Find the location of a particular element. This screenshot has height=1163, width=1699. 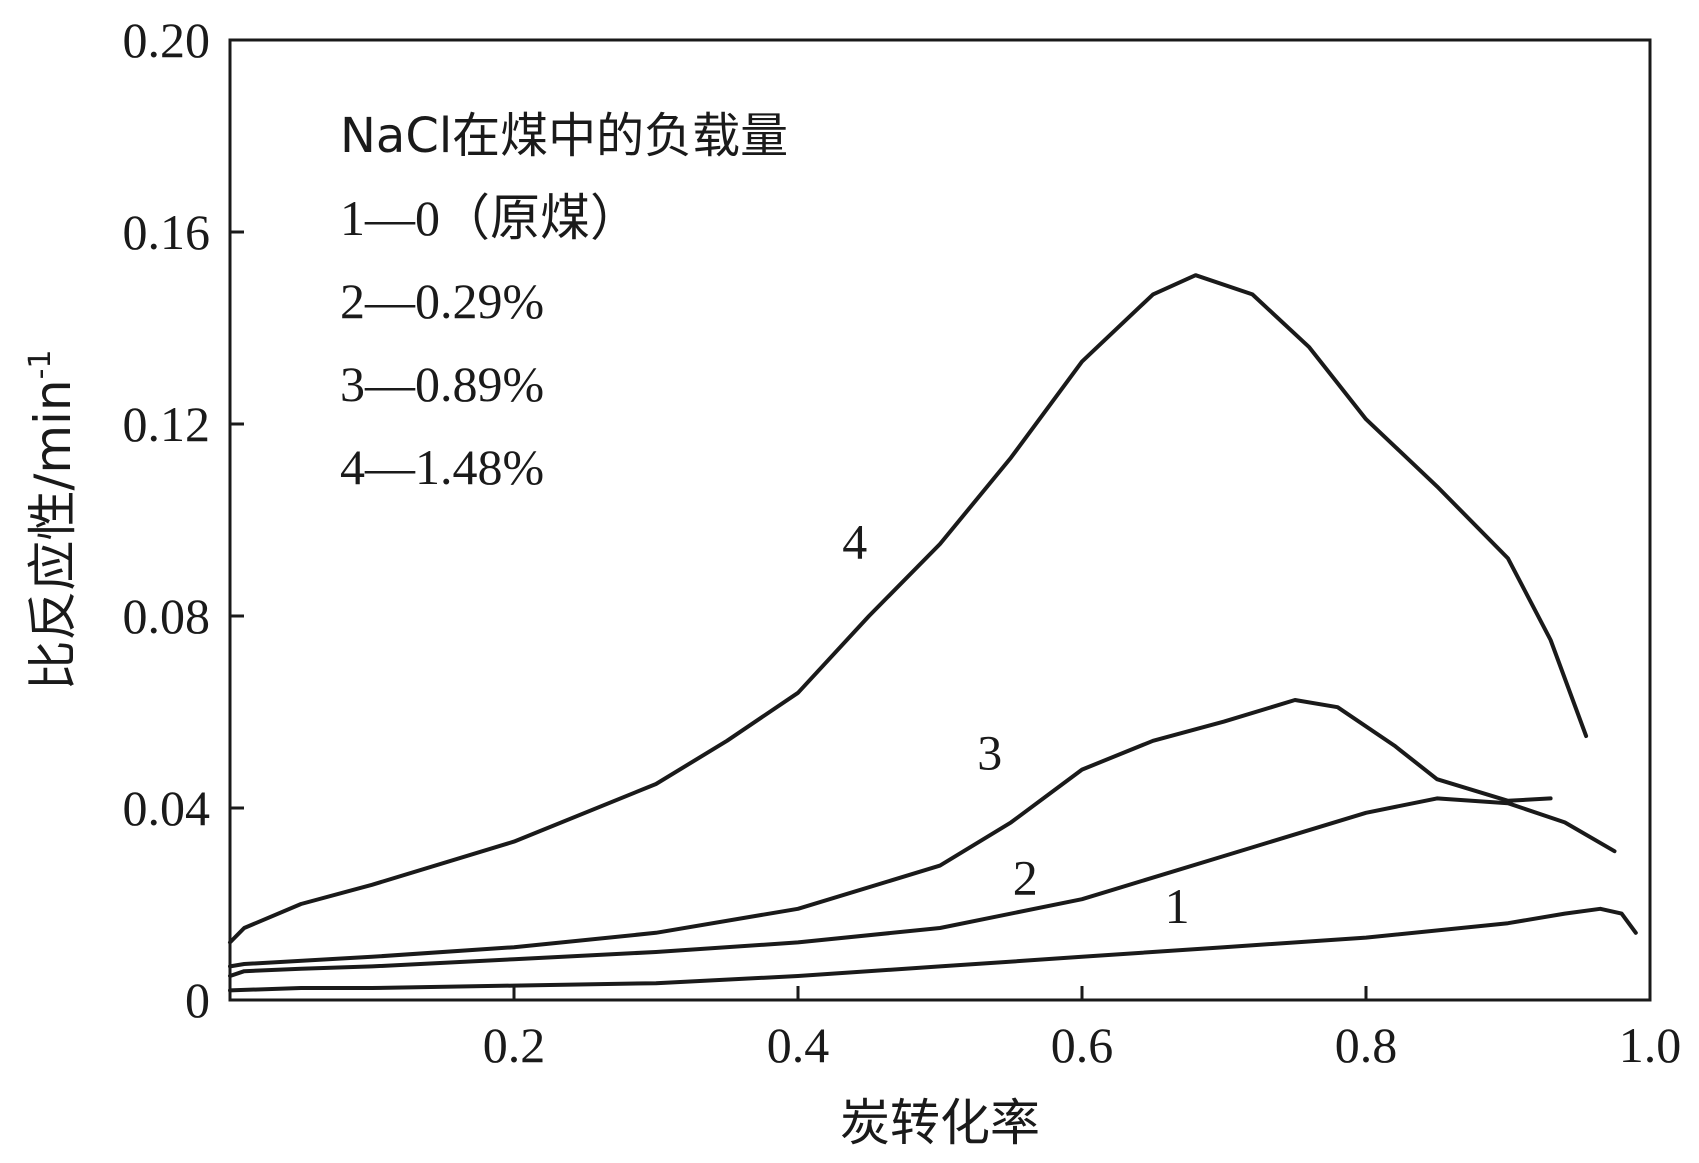

y-tick-label: 0 is located at coordinates (197, 1000).